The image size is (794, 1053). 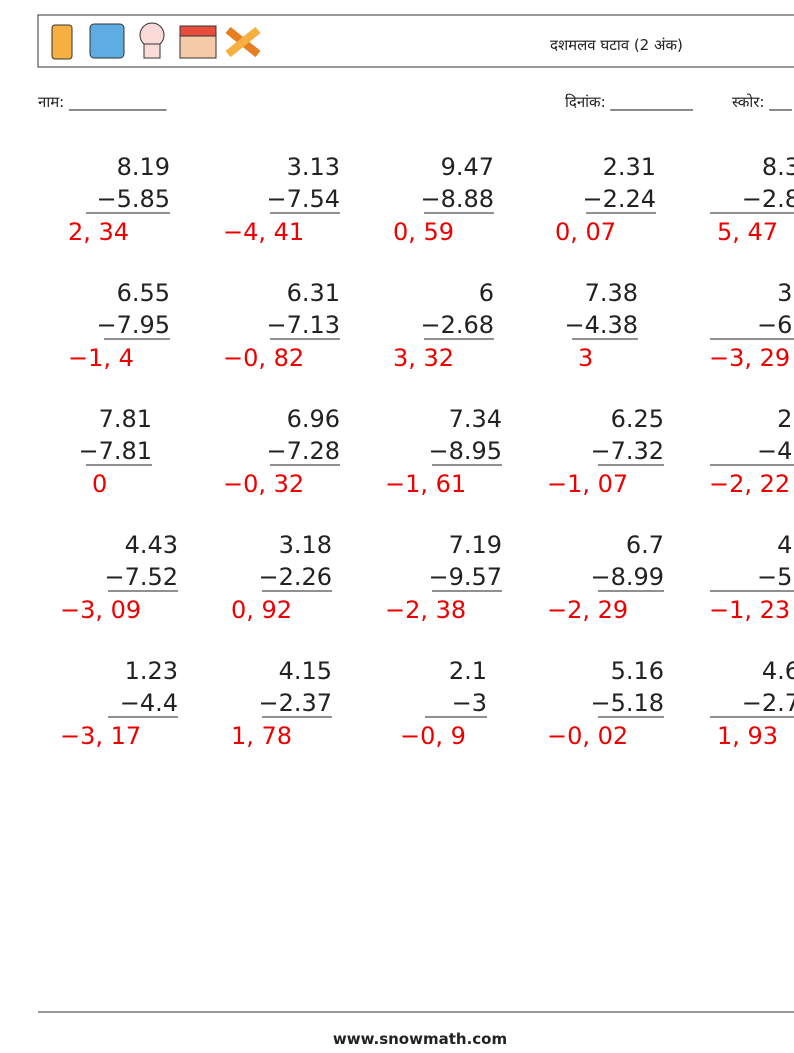 I want to click on header-box, so click(x=415, y=41).